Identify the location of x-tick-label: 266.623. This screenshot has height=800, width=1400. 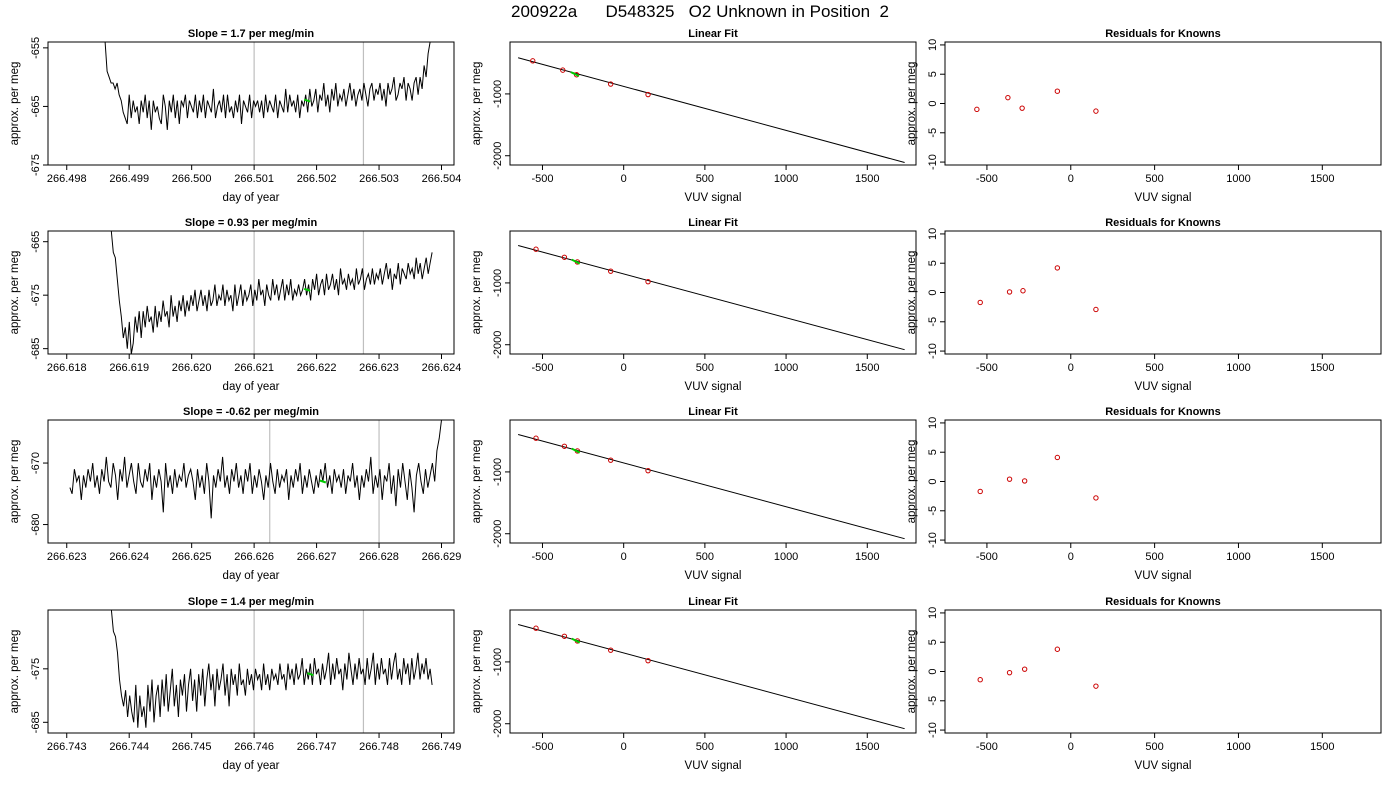
(379, 368).